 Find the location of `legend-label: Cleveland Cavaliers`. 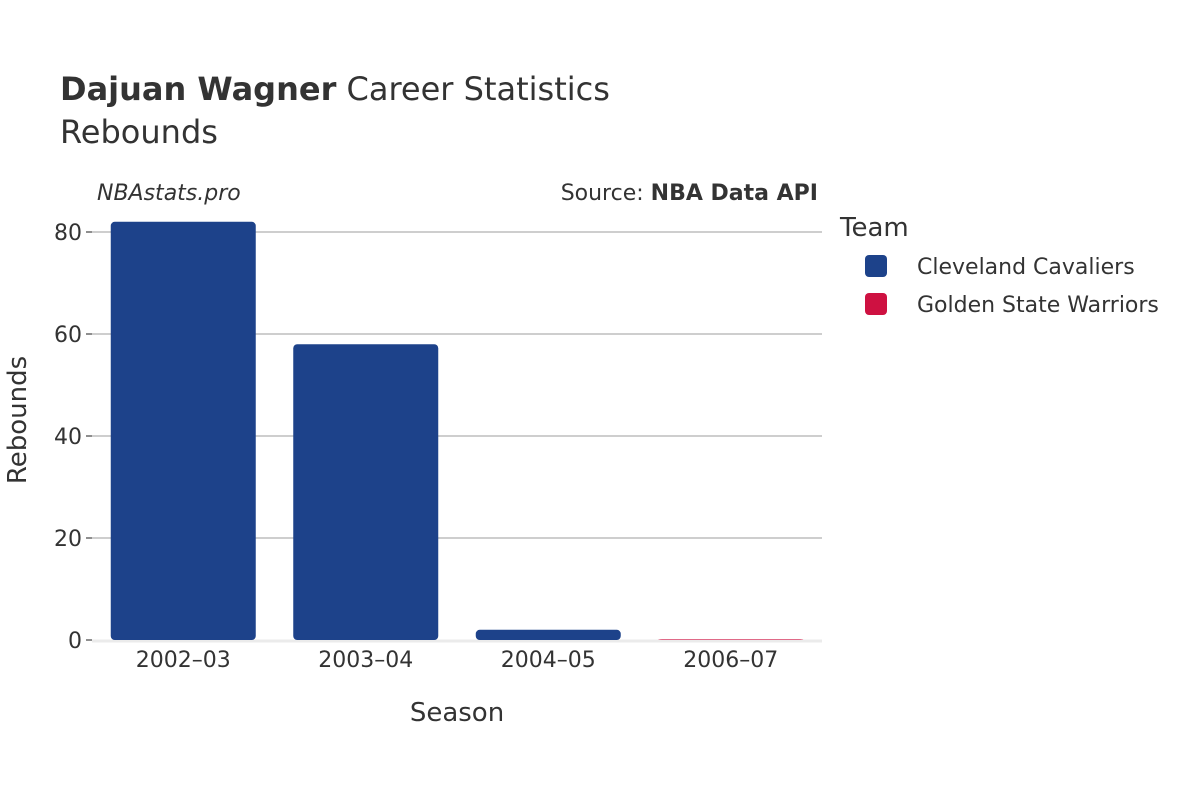

legend-label: Cleveland Cavaliers is located at coordinates (1026, 267).